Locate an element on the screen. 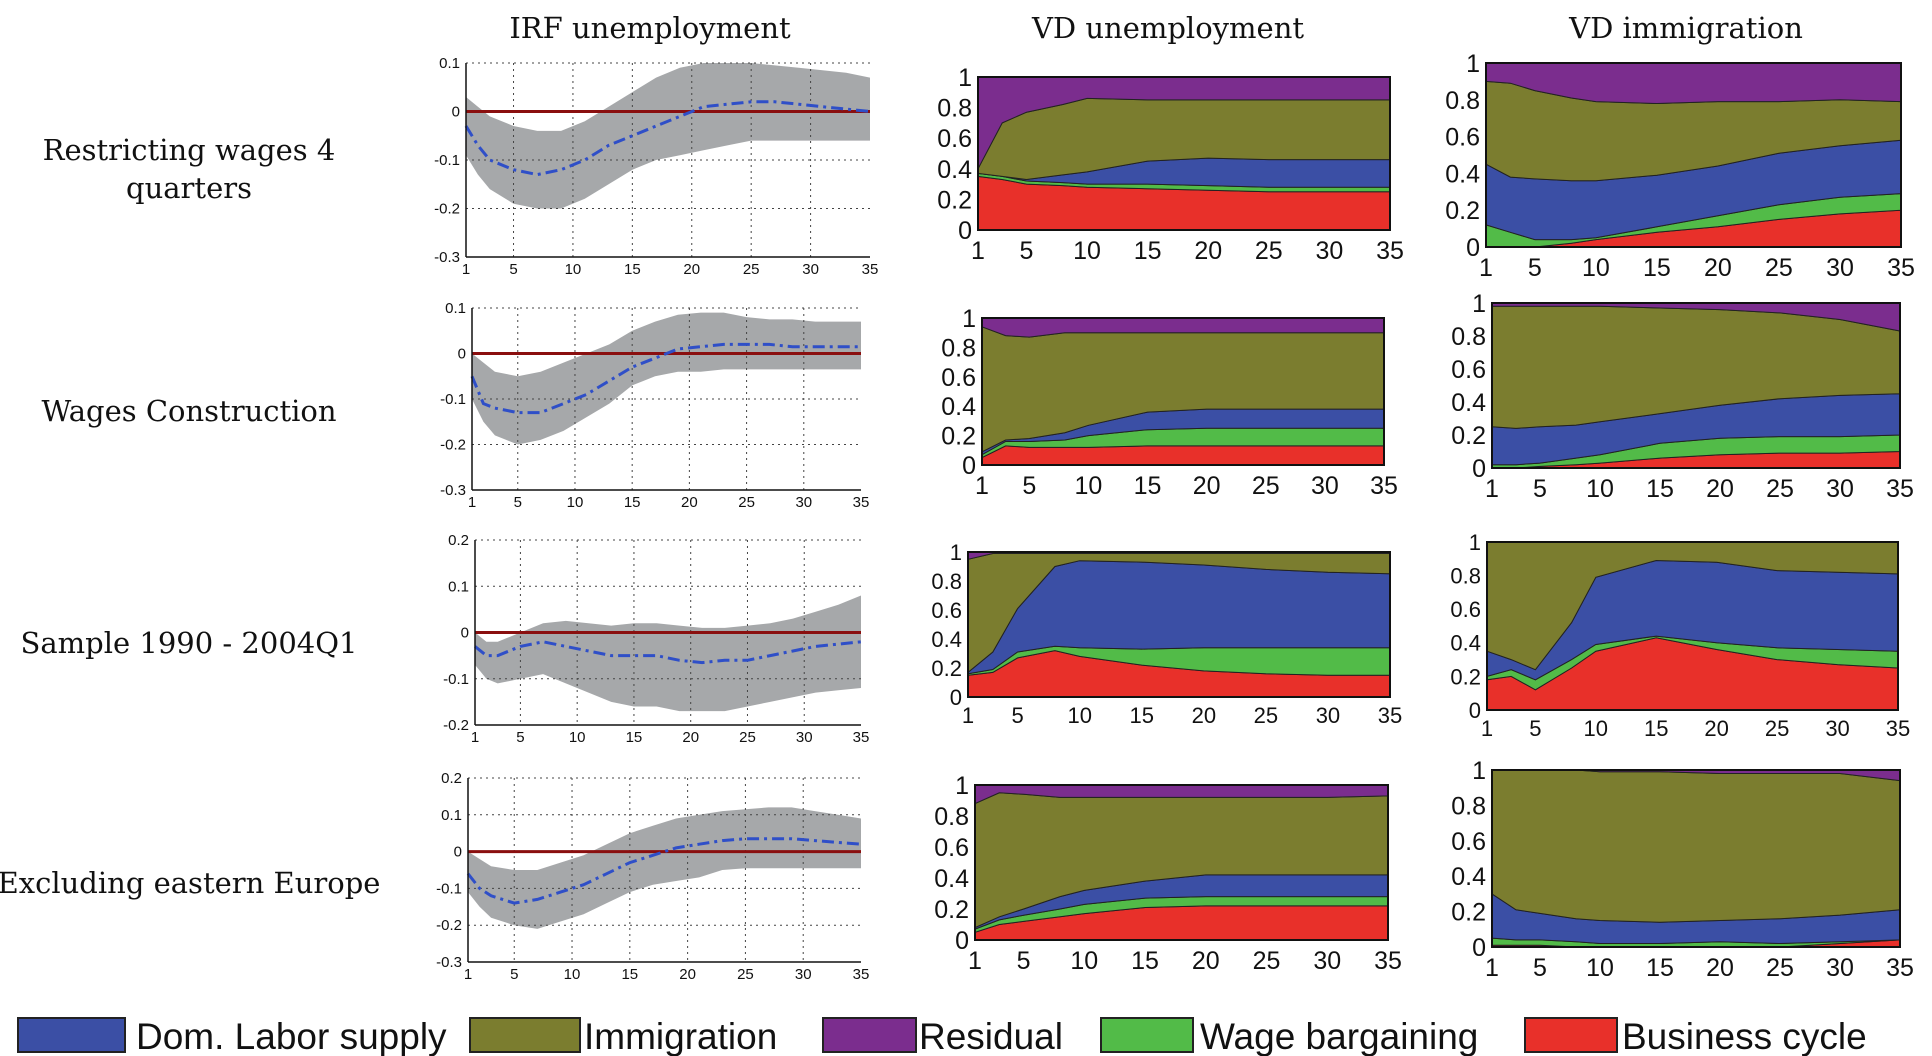 The image size is (1932, 1056). legend-label-dom-labor-supply: Dom. Labor supply is located at coordinates (291, 1036).